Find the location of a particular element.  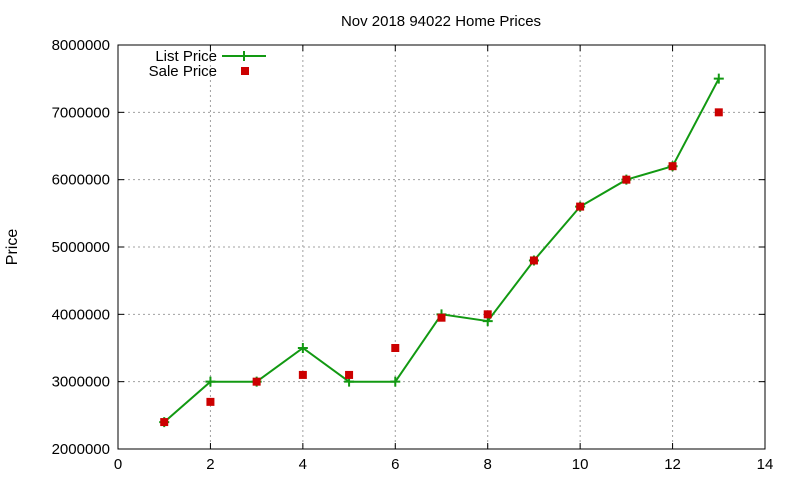

legend-square-marker-icon is located at coordinates (245, 71).